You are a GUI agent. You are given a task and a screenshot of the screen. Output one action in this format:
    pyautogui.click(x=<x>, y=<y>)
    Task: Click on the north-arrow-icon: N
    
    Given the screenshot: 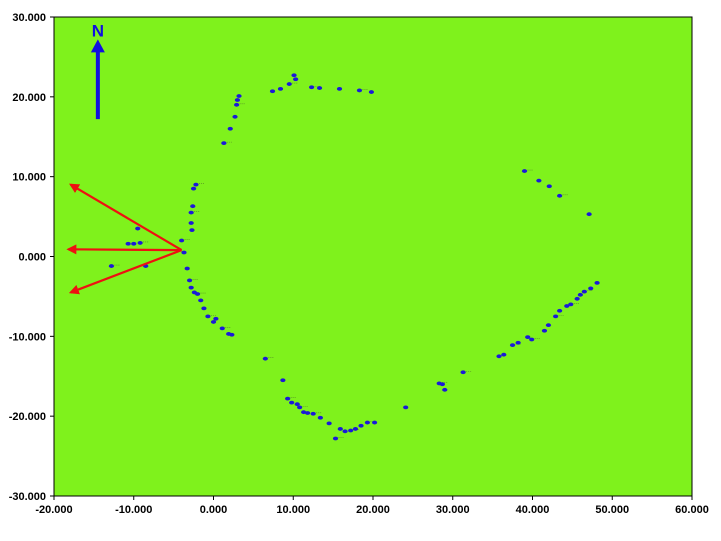 What is the action you would take?
    pyautogui.click(x=97, y=70)
    